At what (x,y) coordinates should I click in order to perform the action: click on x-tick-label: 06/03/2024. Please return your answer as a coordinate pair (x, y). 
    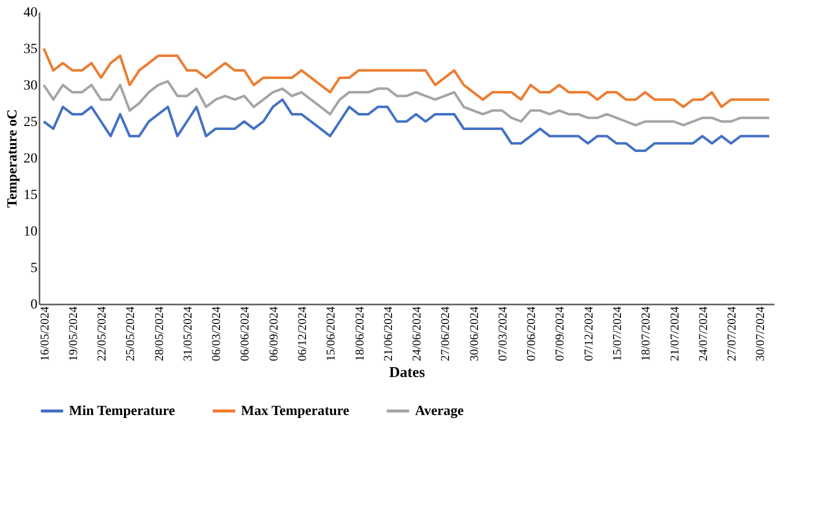
    Looking at the image, I should click on (216, 334).